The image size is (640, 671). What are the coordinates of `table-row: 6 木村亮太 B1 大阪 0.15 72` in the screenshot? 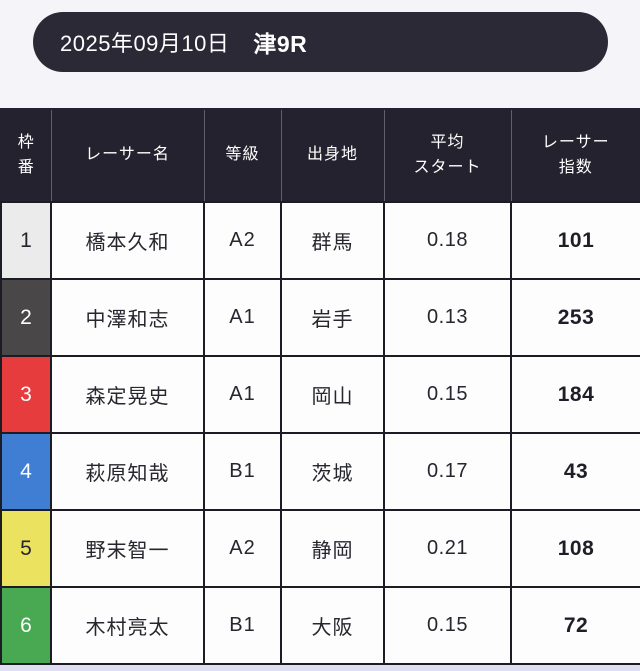 It's located at (320, 625).